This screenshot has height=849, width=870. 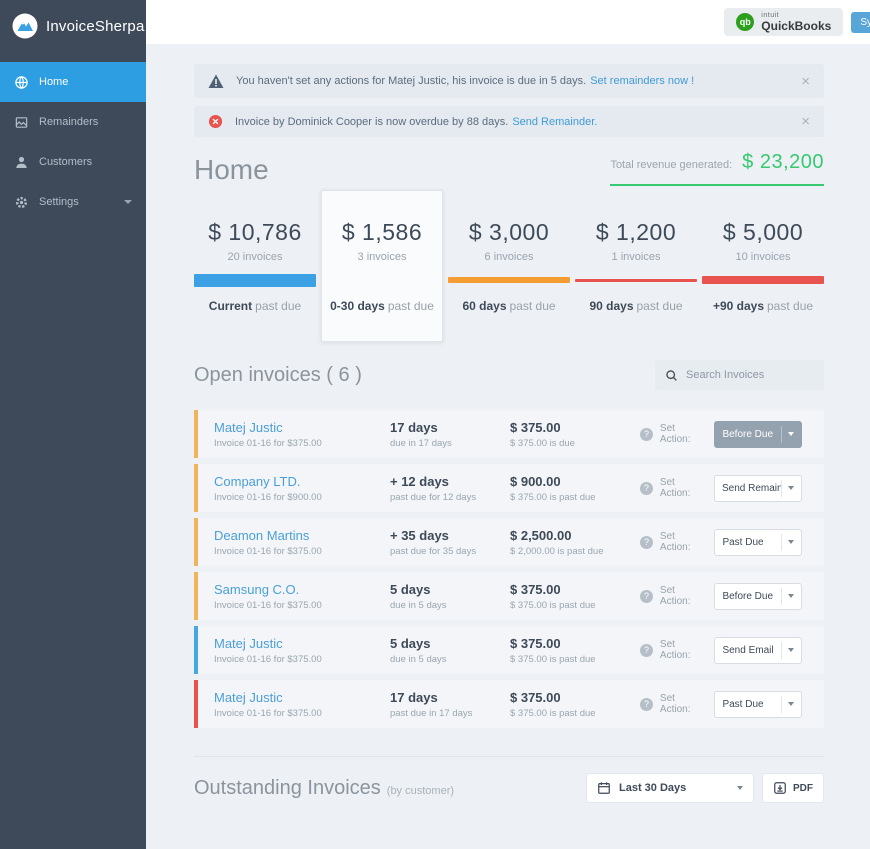 I want to click on invoice-customer-link: Company LTD., so click(x=257, y=481).